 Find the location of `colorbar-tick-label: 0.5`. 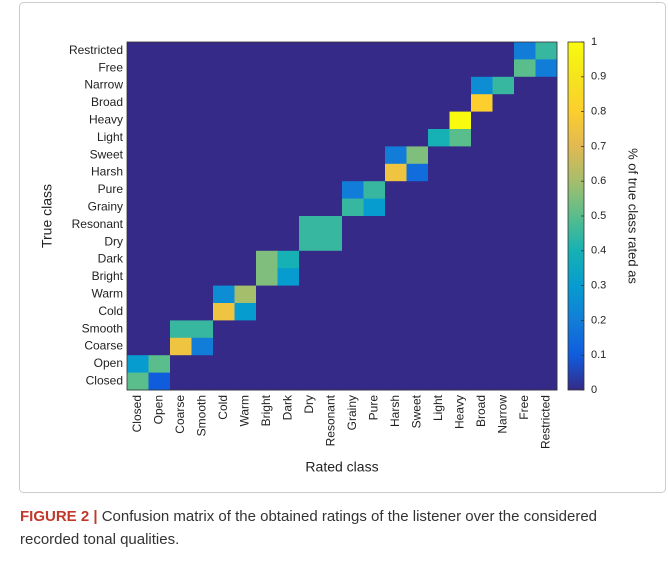

colorbar-tick-label: 0.5 is located at coordinates (598, 216).